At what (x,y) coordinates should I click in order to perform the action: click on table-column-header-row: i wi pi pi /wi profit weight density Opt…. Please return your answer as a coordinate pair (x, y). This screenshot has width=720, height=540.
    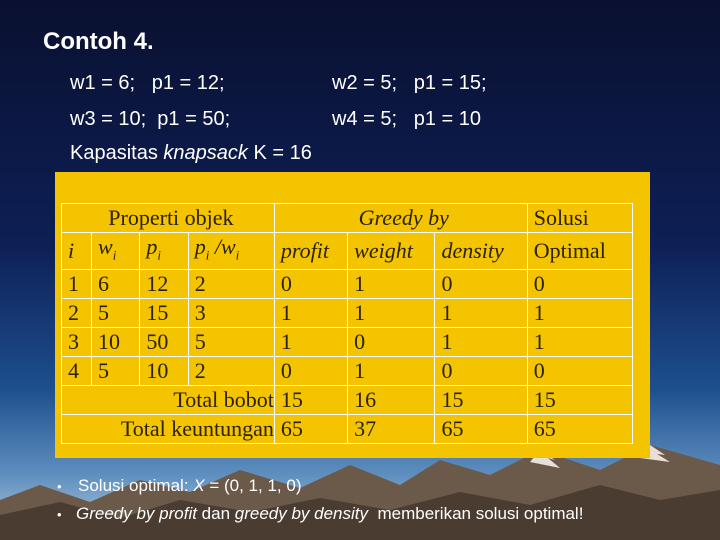
    Looking at the image, I should click on (347, 251).